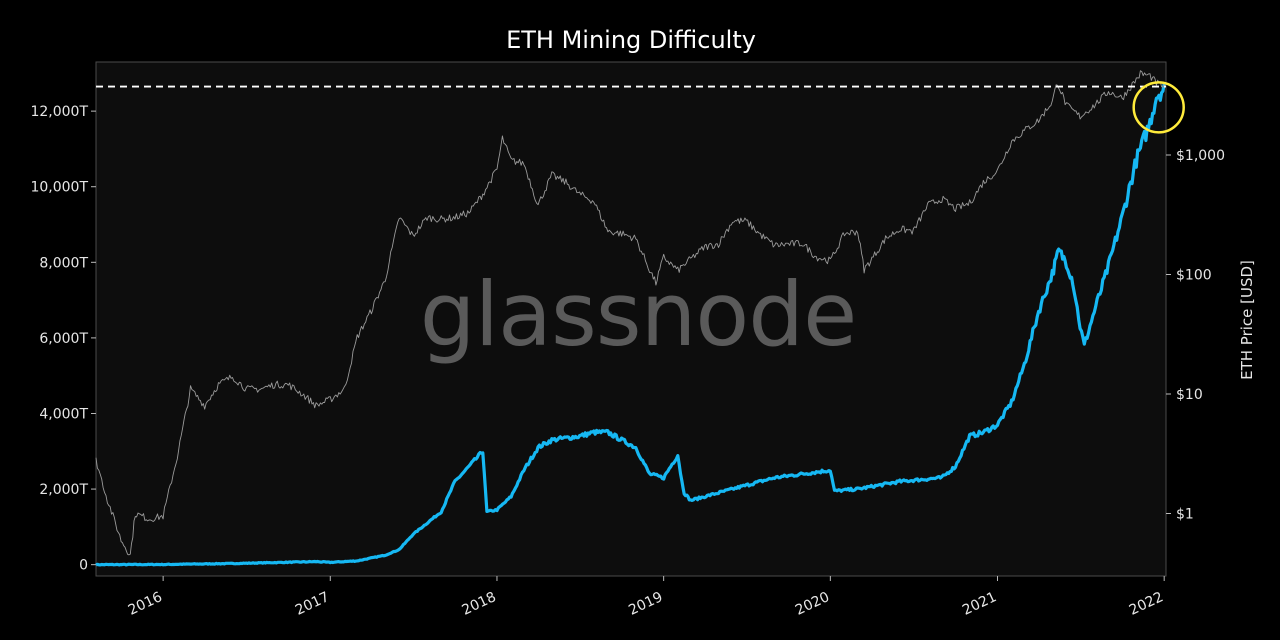 The height and width of the screenshot is (640, 1280). What do you see at coordinates (1158, 107) in the screenshot?
I see `highlight-circle` at bounding box center [1158, 107].